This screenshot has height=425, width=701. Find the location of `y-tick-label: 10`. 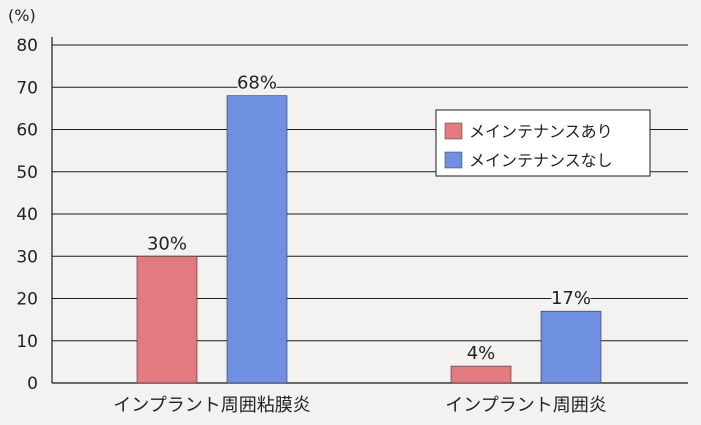

y-tick-label: 10 is located at coordinates (27, 342).